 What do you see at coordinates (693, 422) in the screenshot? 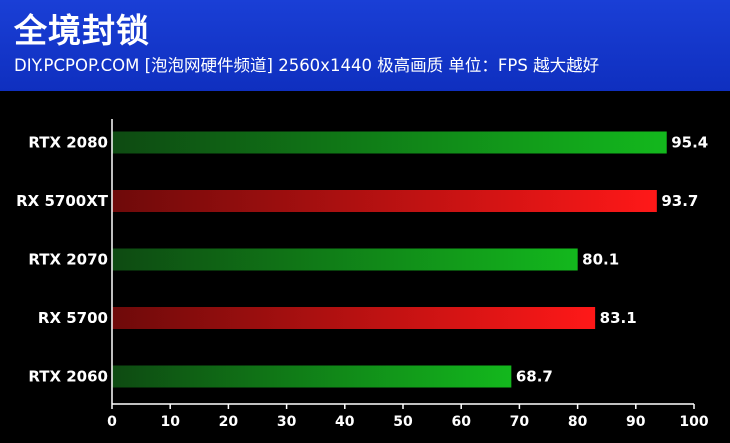
I see `x-tick-label-100: 100` at bounding box center [693, 422].